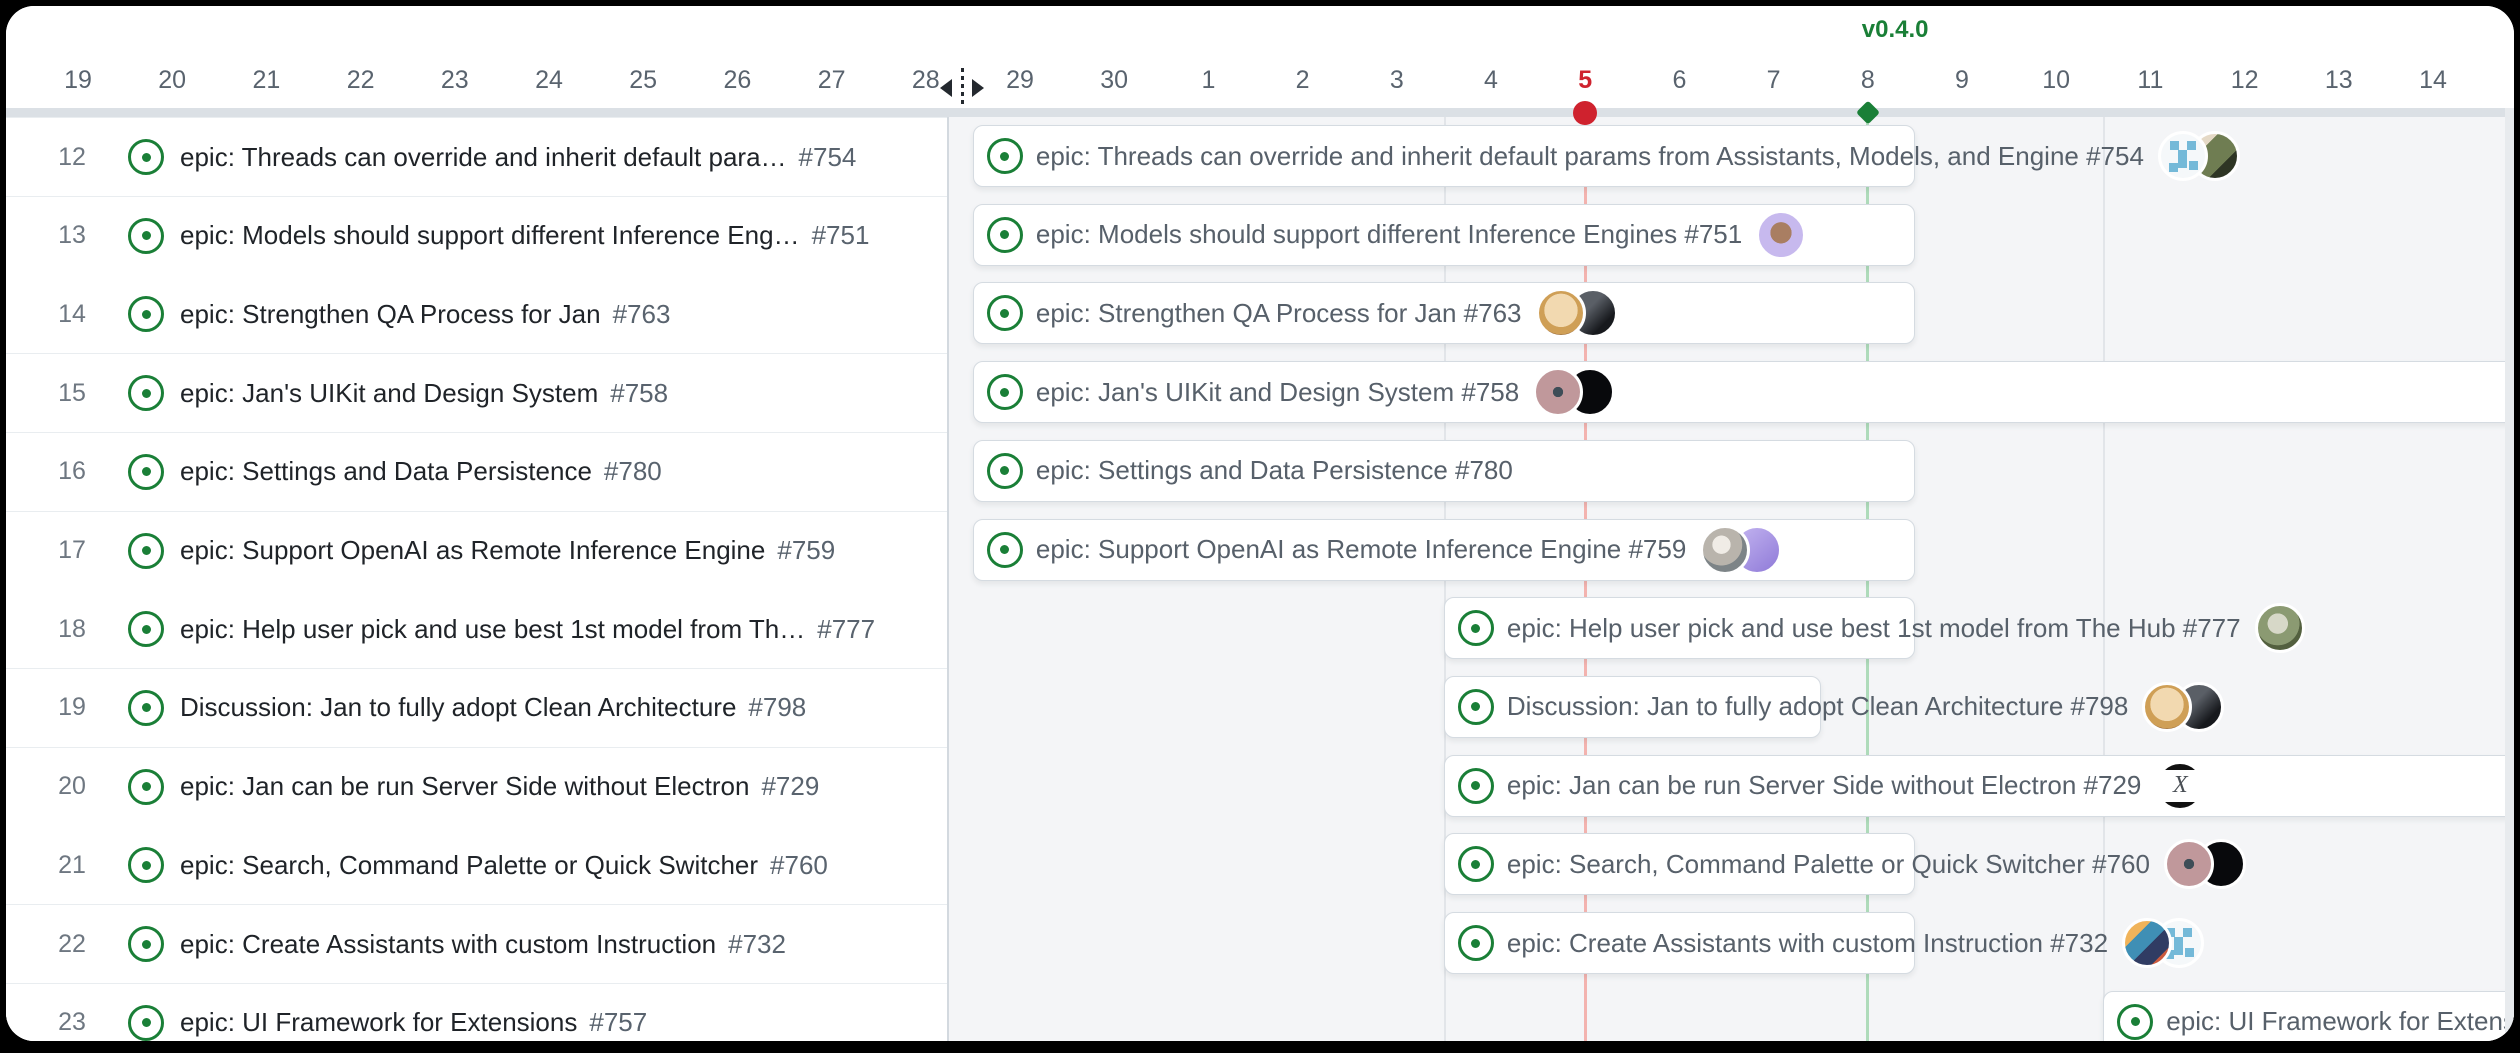  I want to click on milestone-label: v0.4.0, so click(1895, 29).